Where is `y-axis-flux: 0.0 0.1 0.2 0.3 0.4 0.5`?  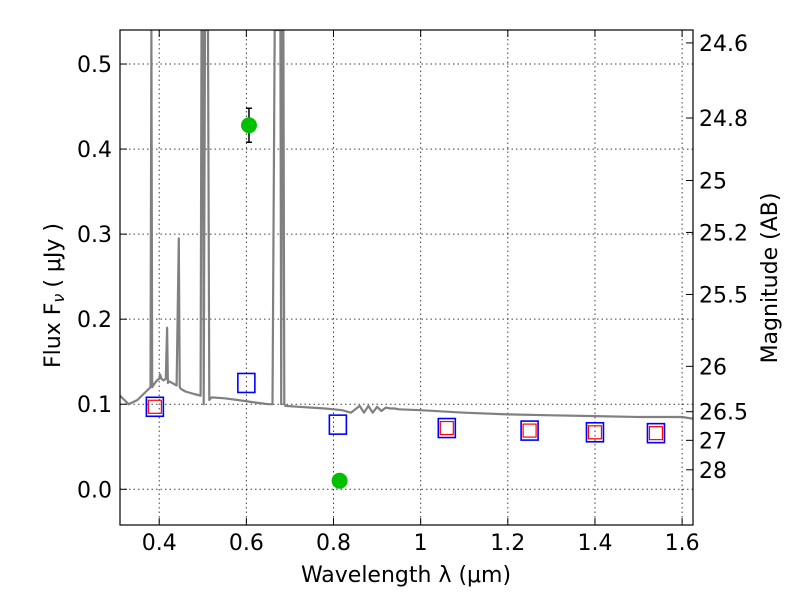
y-axis-flux: 0.0 0.1 0.2 0.3 0.4 0.5 is located at coordinates (102, 278).